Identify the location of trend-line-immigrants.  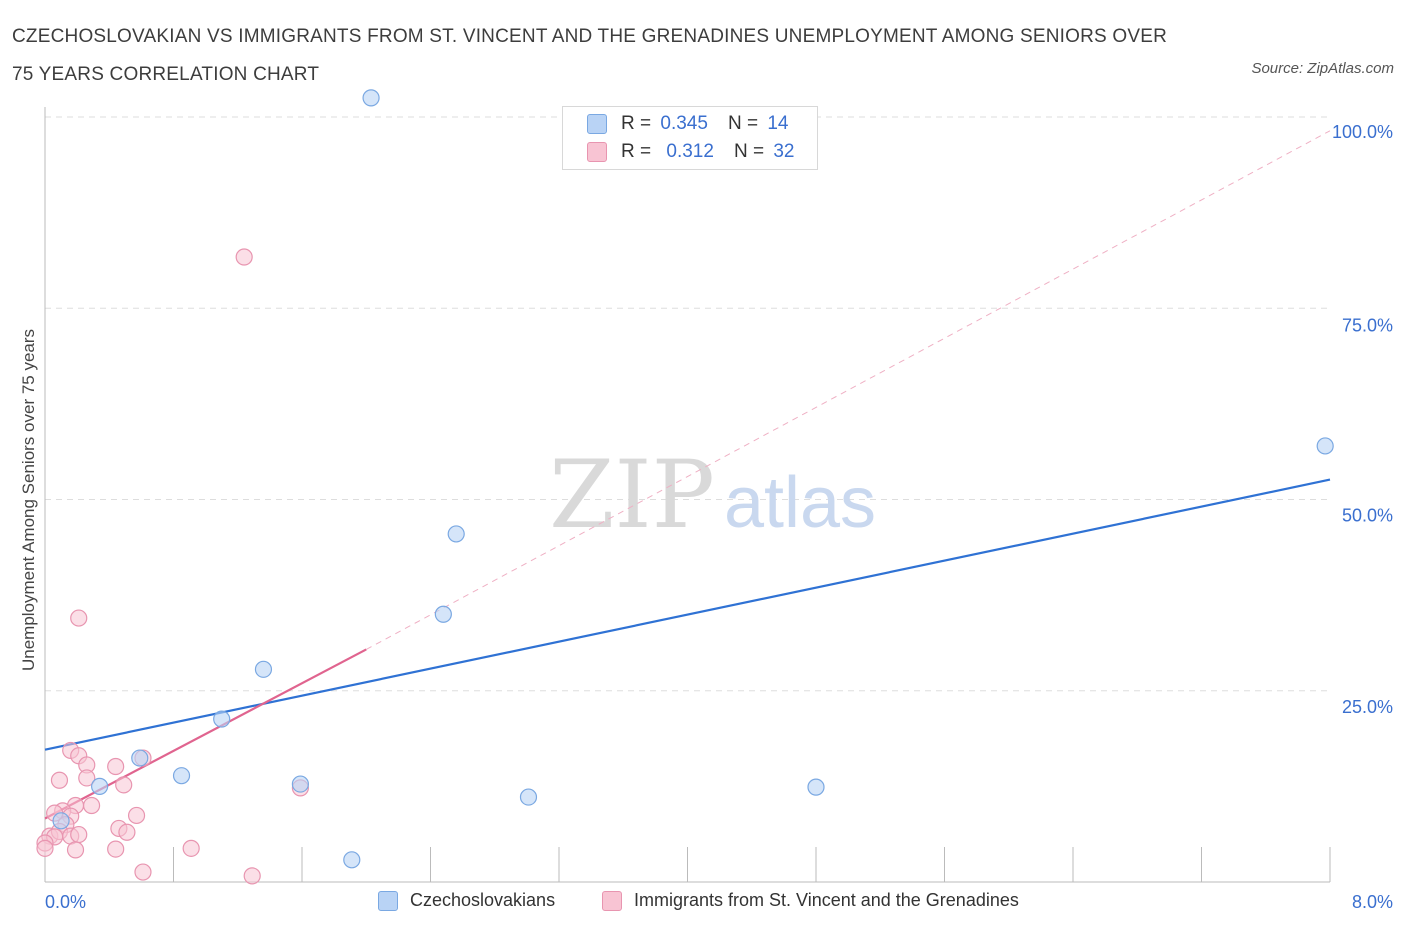
(205, 734).